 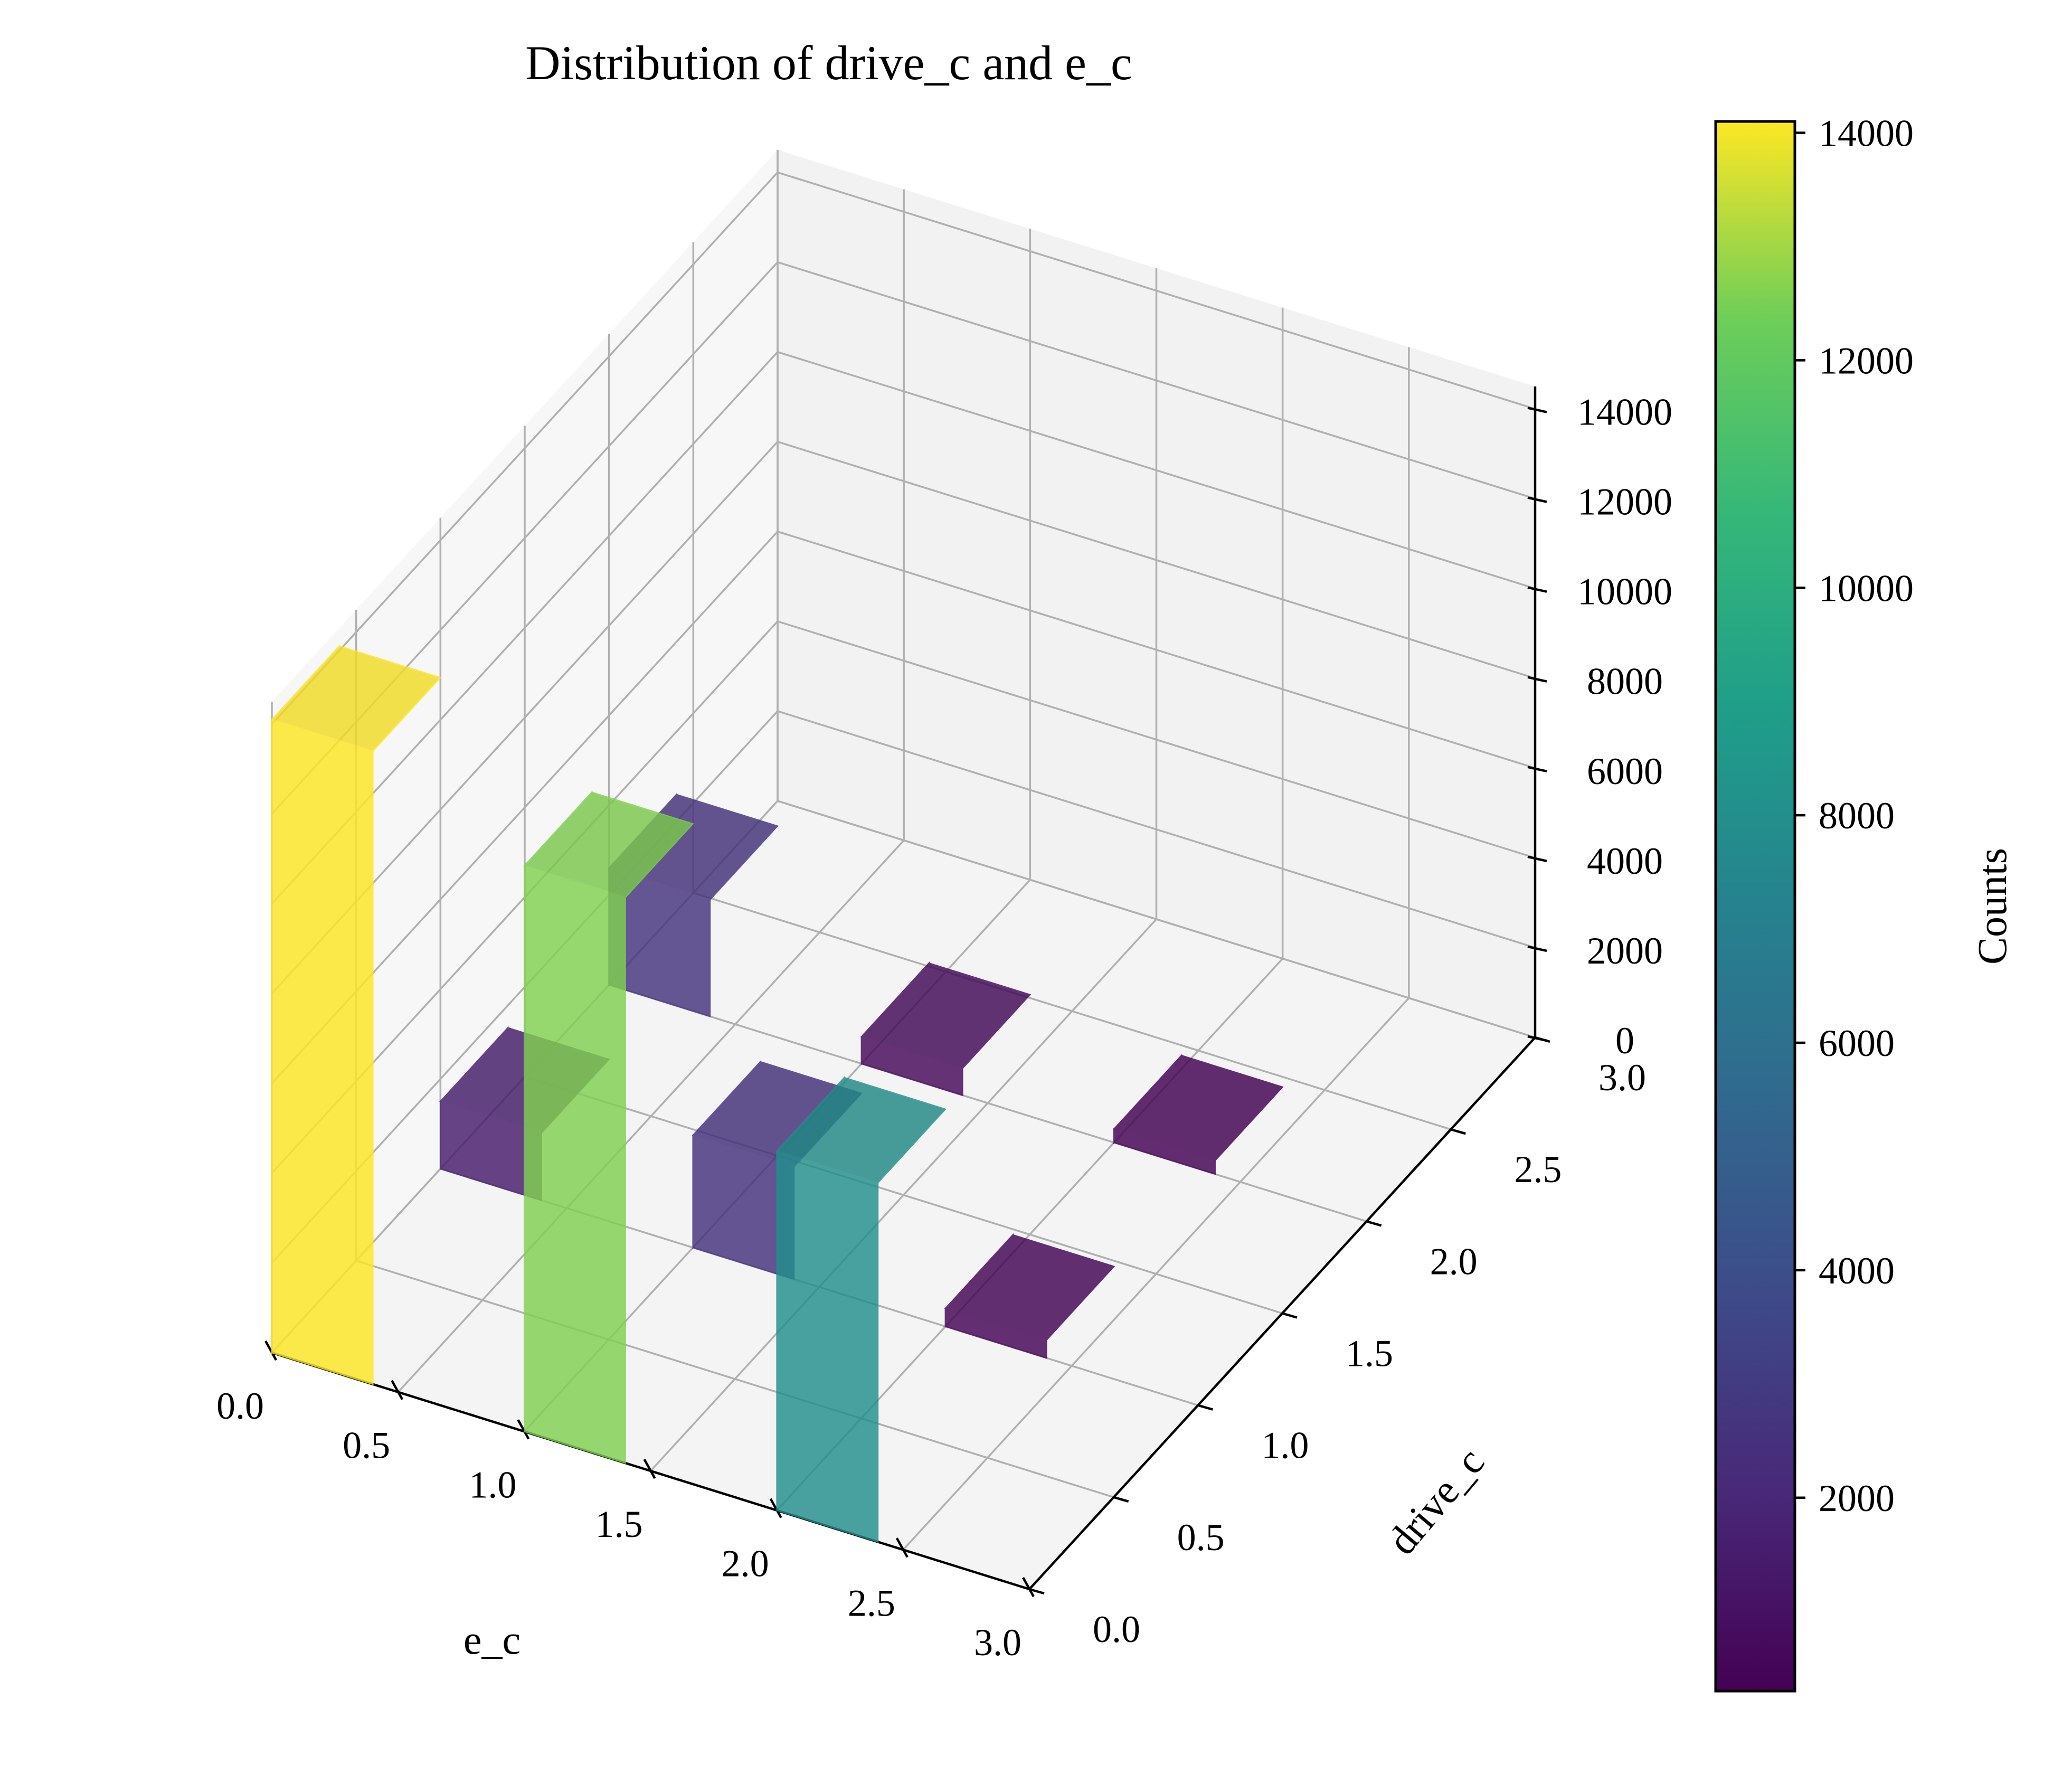 I want to click on y-tick-label: 0.0, so click(x=1117, y=1629).